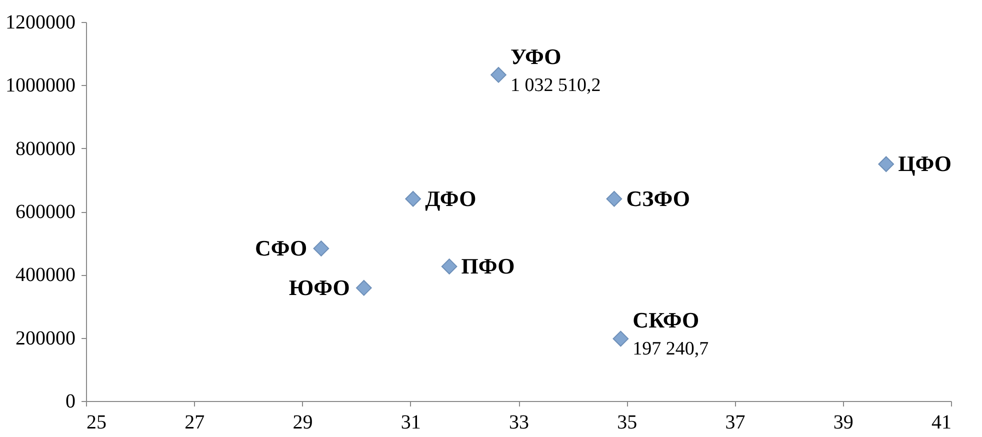 This screenshot has width=982, height=437. Describe the element at coordinates (46, 338) in the screenshot. I see `y-tick-label: 200000` at that location.